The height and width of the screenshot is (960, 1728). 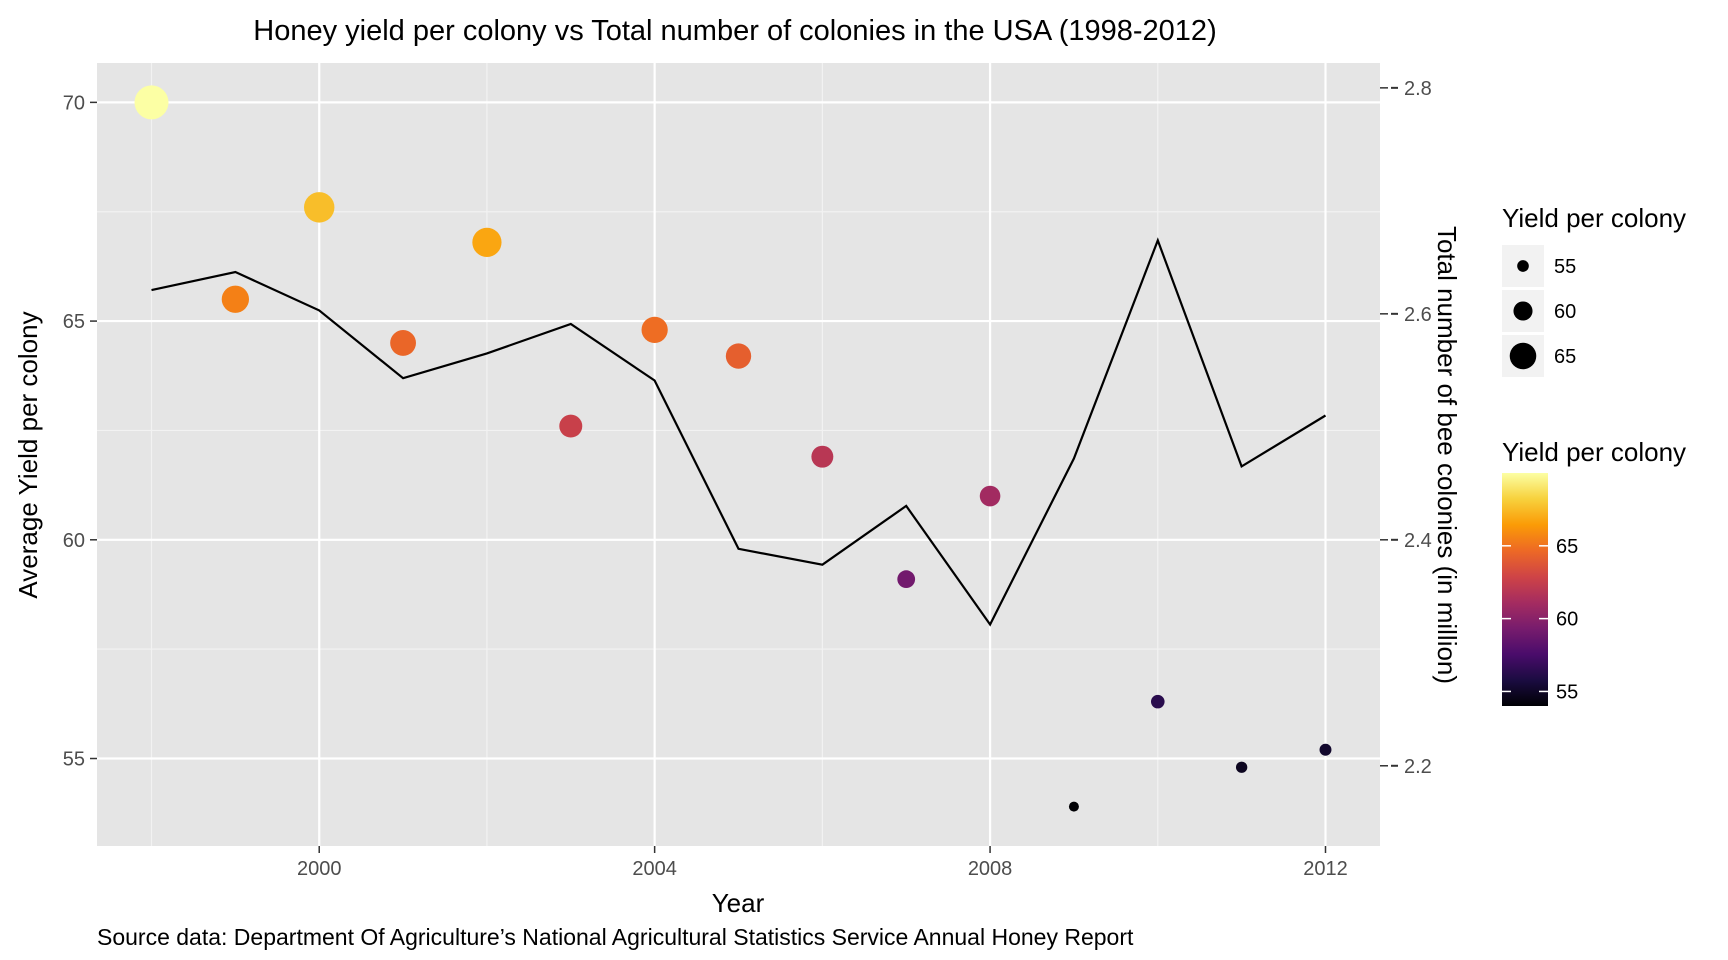 I want to click on x-axis: 2000 2004 2008 2012, so click(x=822, y=863).